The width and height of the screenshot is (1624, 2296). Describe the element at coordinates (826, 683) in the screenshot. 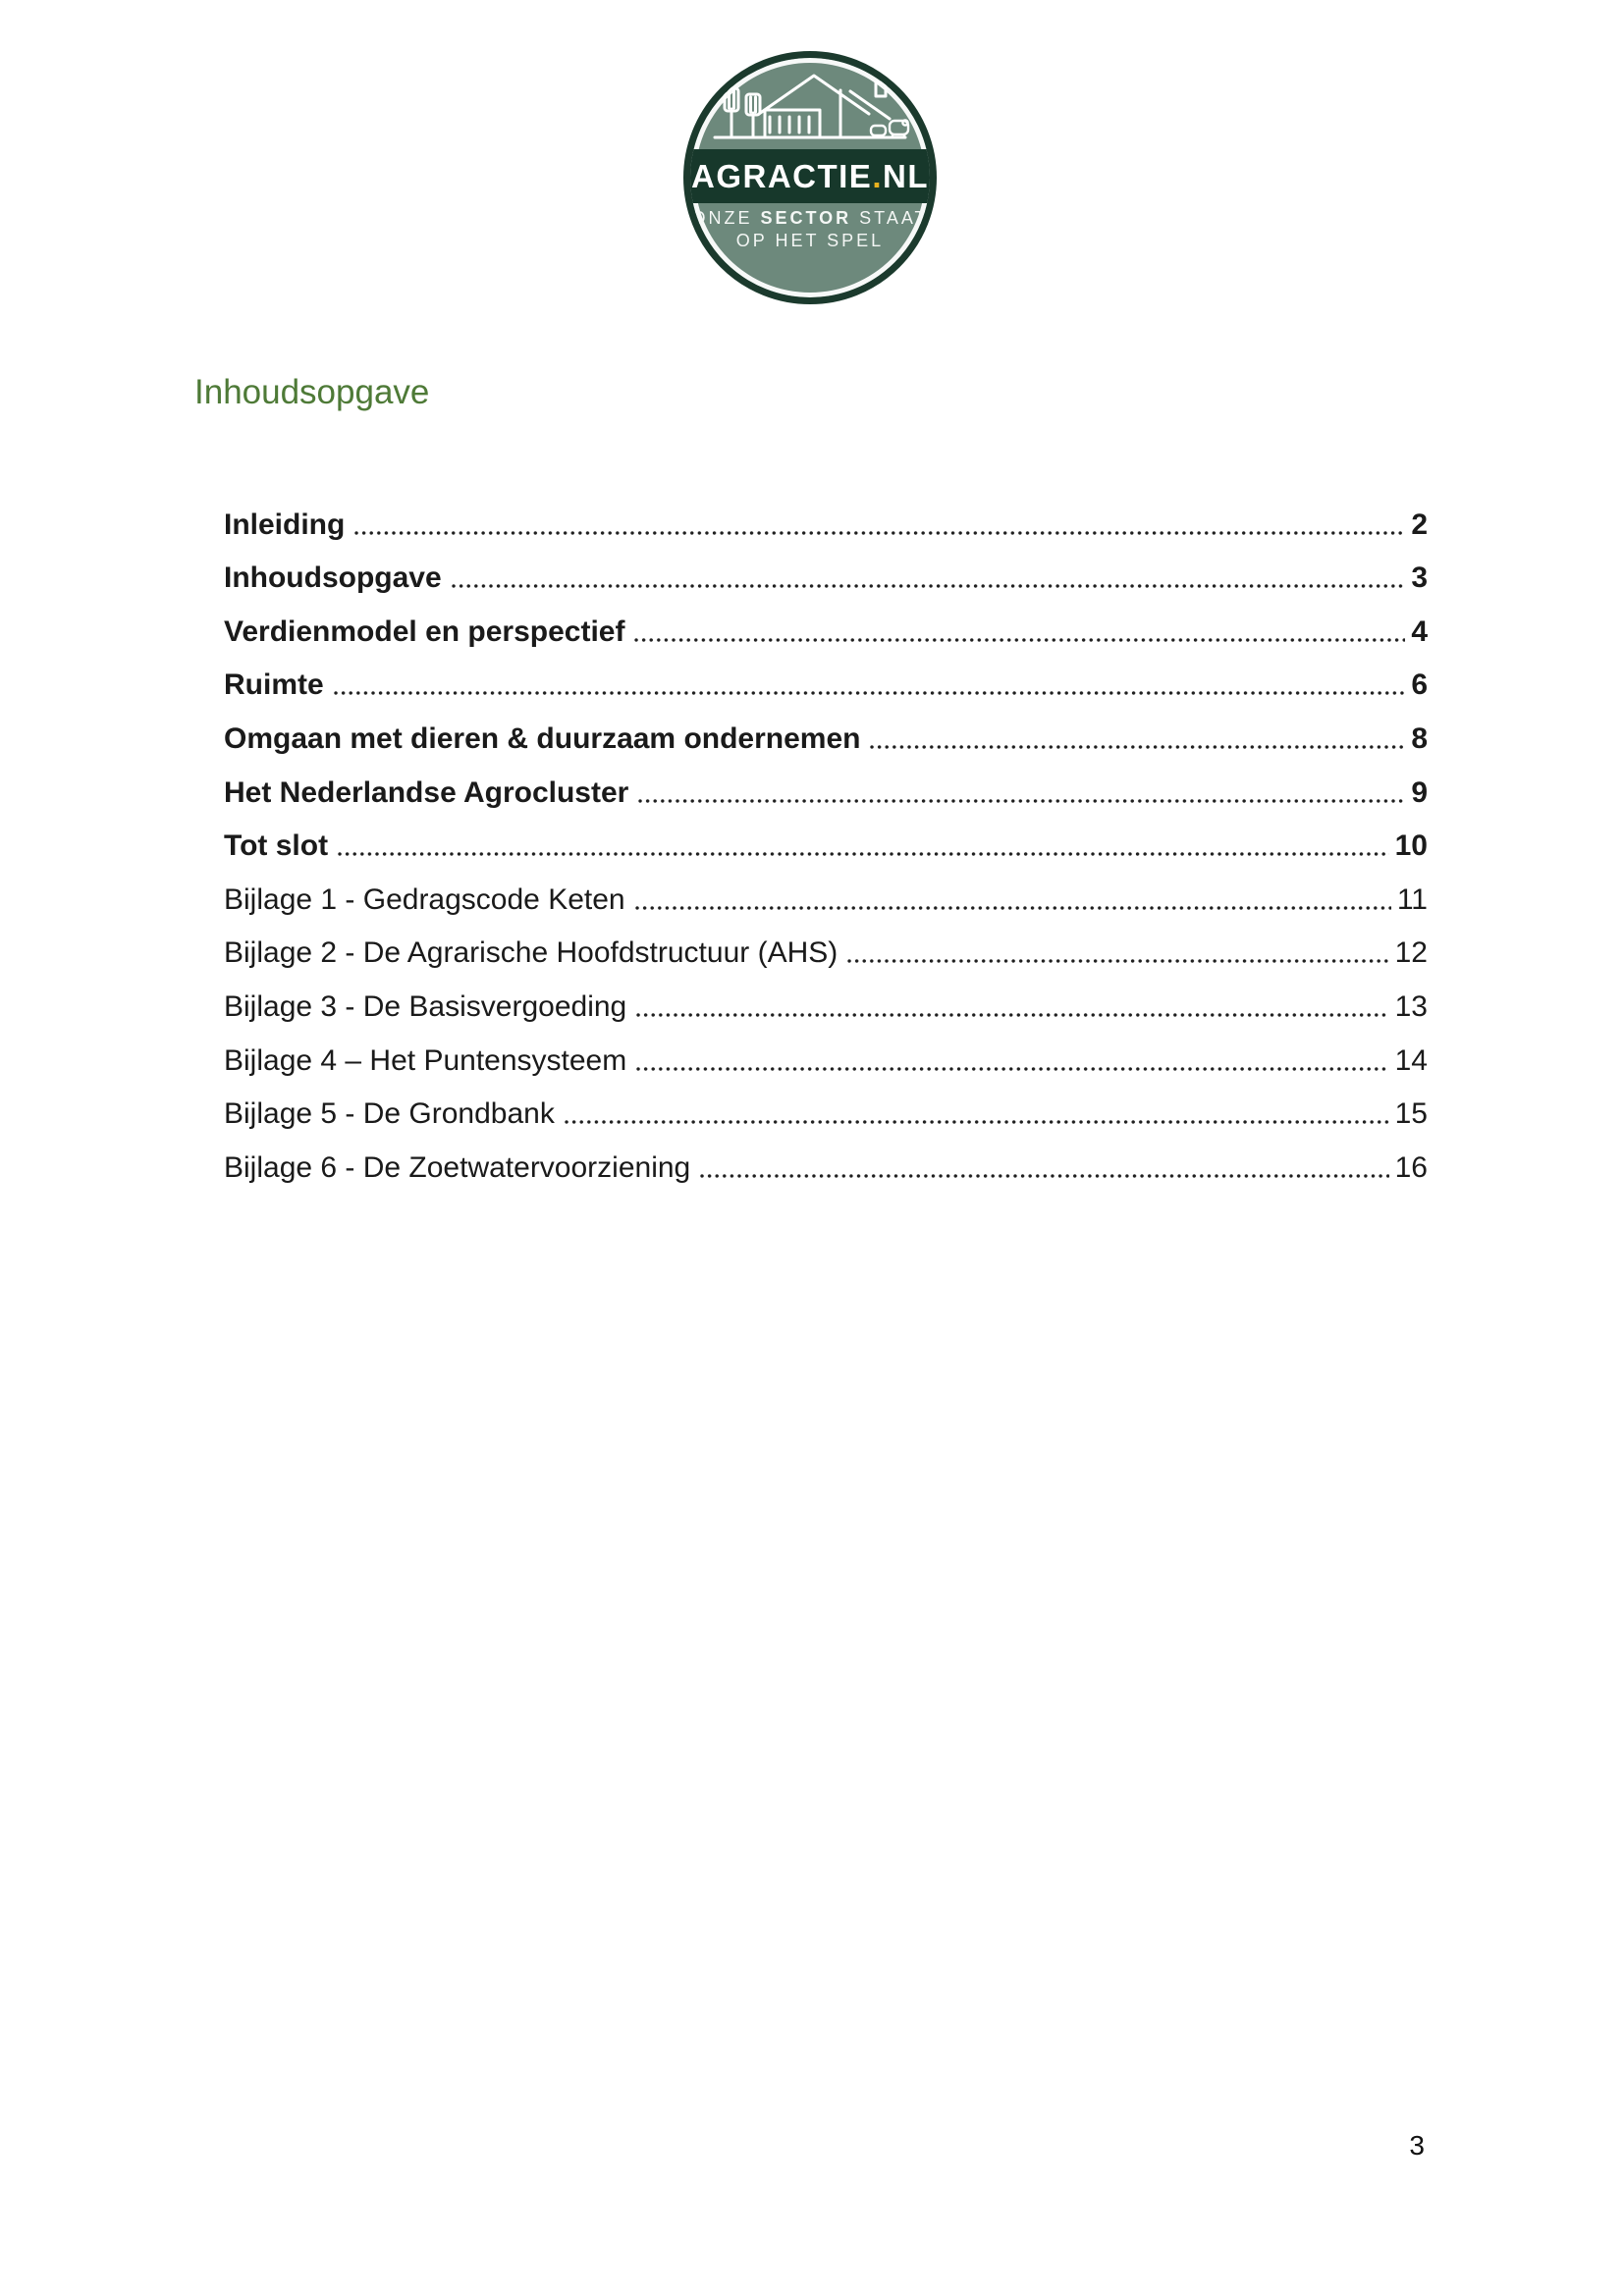

I see `toc-entry: Ruimte 6` at that location.